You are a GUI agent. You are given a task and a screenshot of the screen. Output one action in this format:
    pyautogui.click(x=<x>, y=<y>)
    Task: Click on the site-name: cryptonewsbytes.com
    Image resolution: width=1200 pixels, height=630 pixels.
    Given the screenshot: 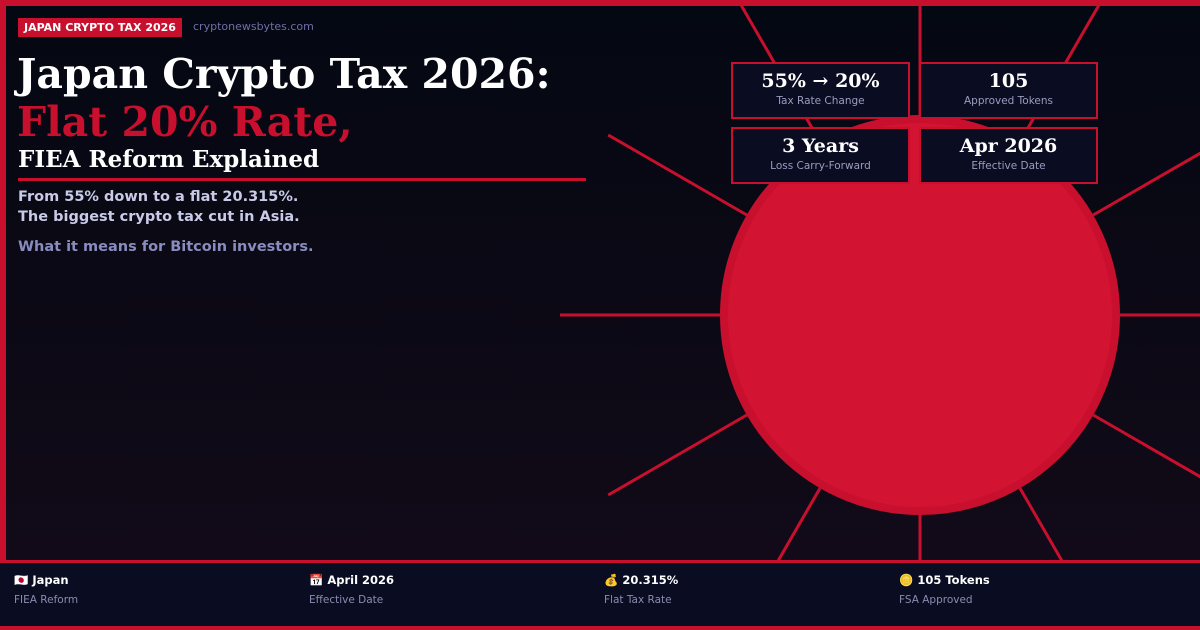 What is the action you would take?
    pyautogui.click(x=253, y=26)
    